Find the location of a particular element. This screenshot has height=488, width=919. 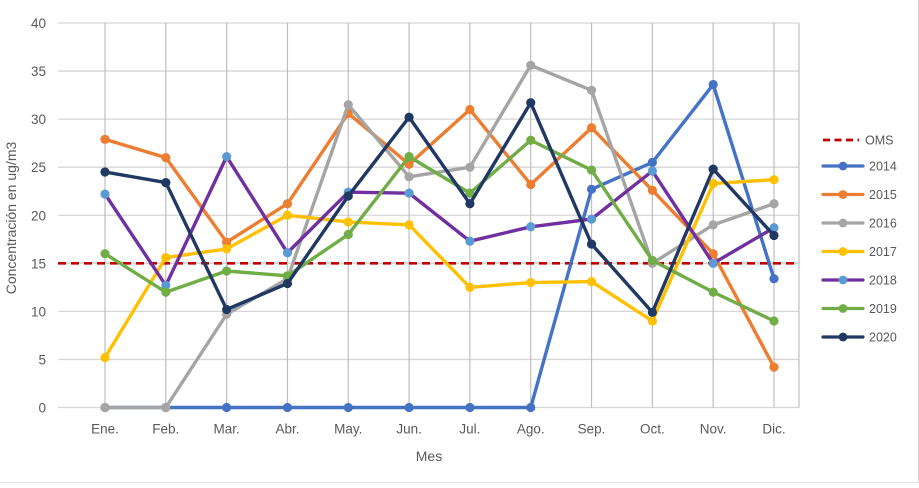

point-2020-May is located at coordinates (348, 196).